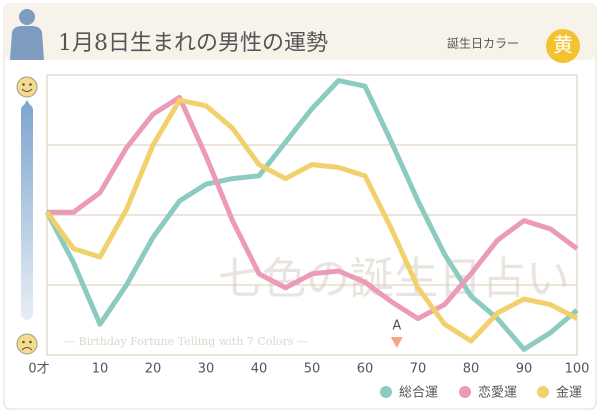 This screenshot has width=600, height=413. What do you see at coordinates (418, 393) in the screenshot?
I see `legend-label: 総合運` at bounding box center [418, 393].